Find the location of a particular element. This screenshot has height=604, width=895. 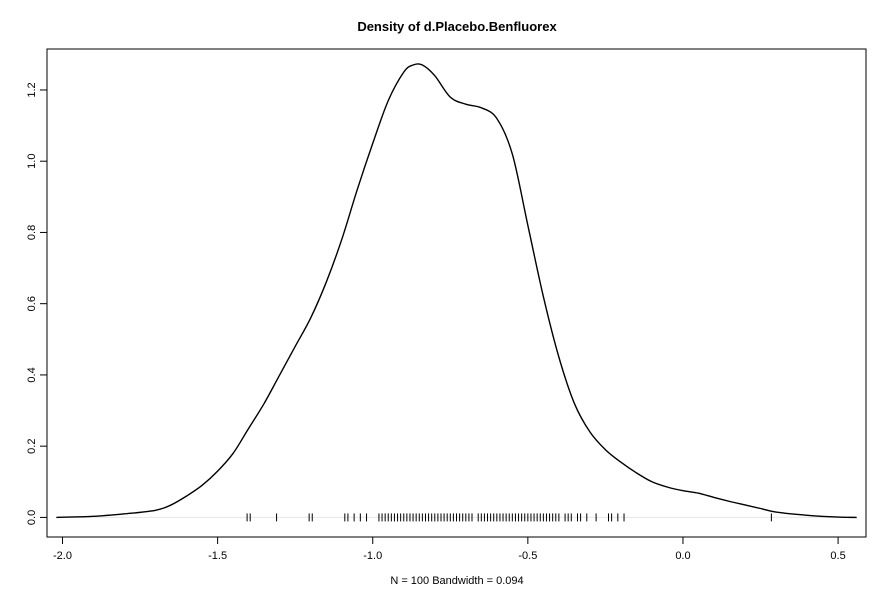

y-tick-label: 0.0 is located at coordinates (32, 517).